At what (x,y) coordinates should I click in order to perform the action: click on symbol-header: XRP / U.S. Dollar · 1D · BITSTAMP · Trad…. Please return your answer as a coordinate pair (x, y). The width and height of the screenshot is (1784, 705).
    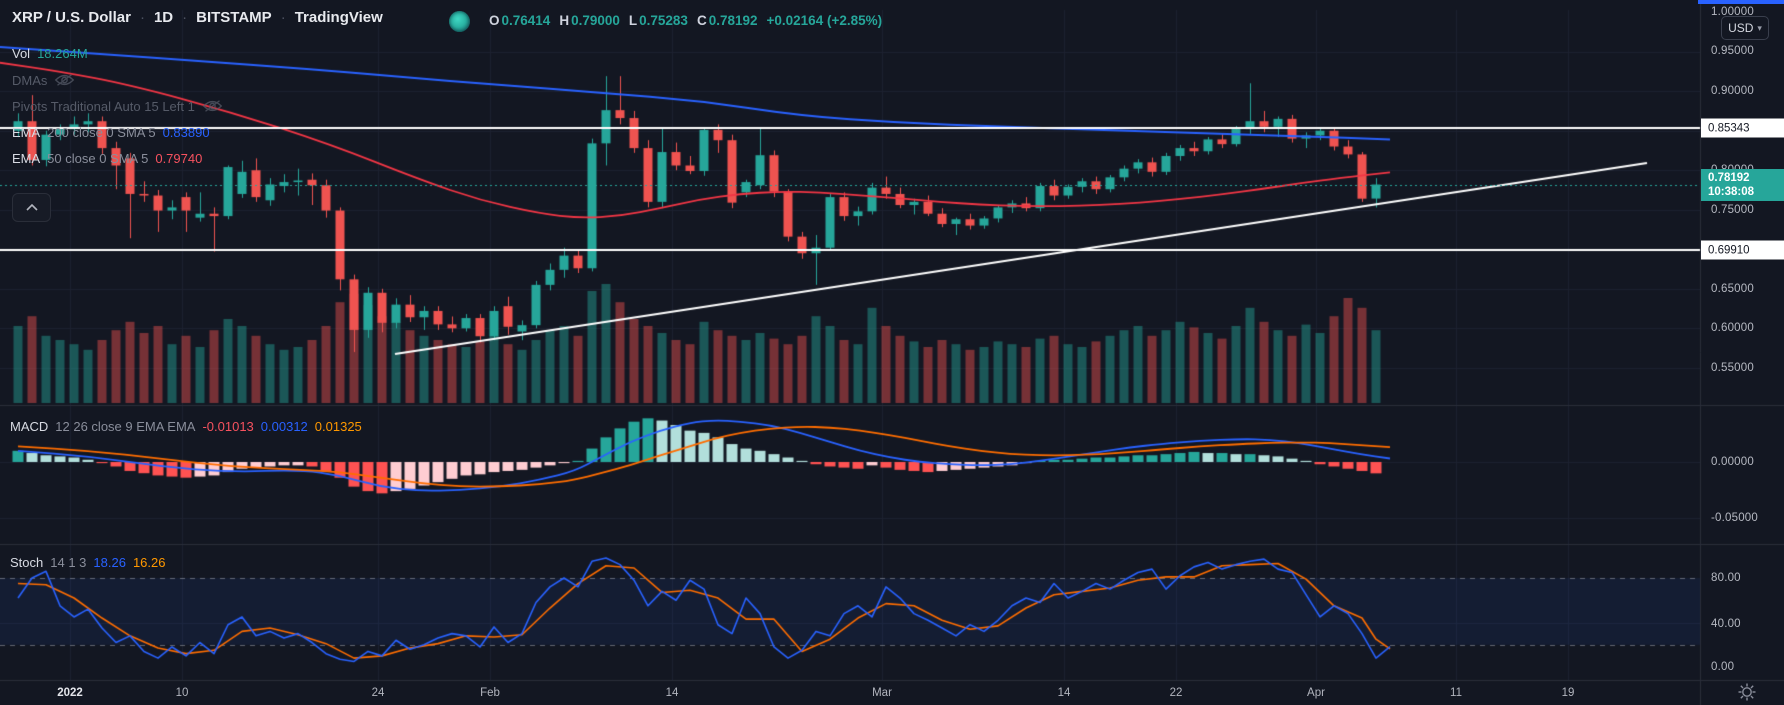
    Looking at the image, I should click on (197, 17).